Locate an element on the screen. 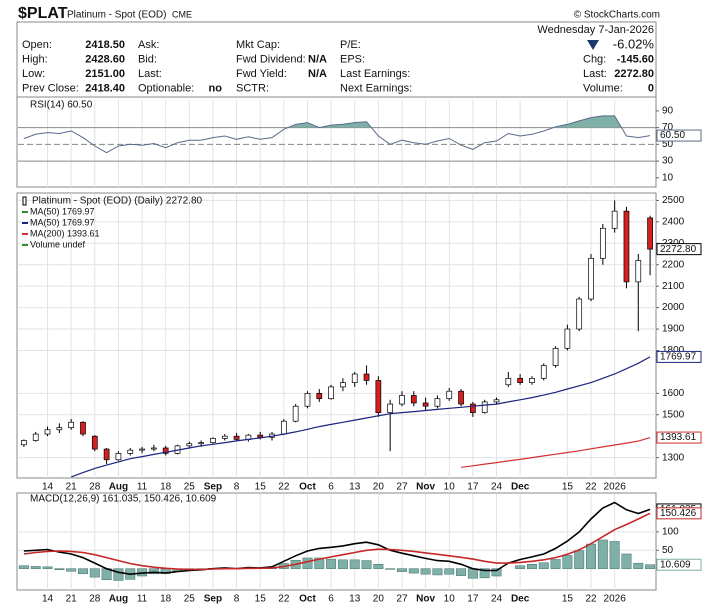  instrument-name: Platinum - Spot (EOD) is located at coordinates (116, 15).